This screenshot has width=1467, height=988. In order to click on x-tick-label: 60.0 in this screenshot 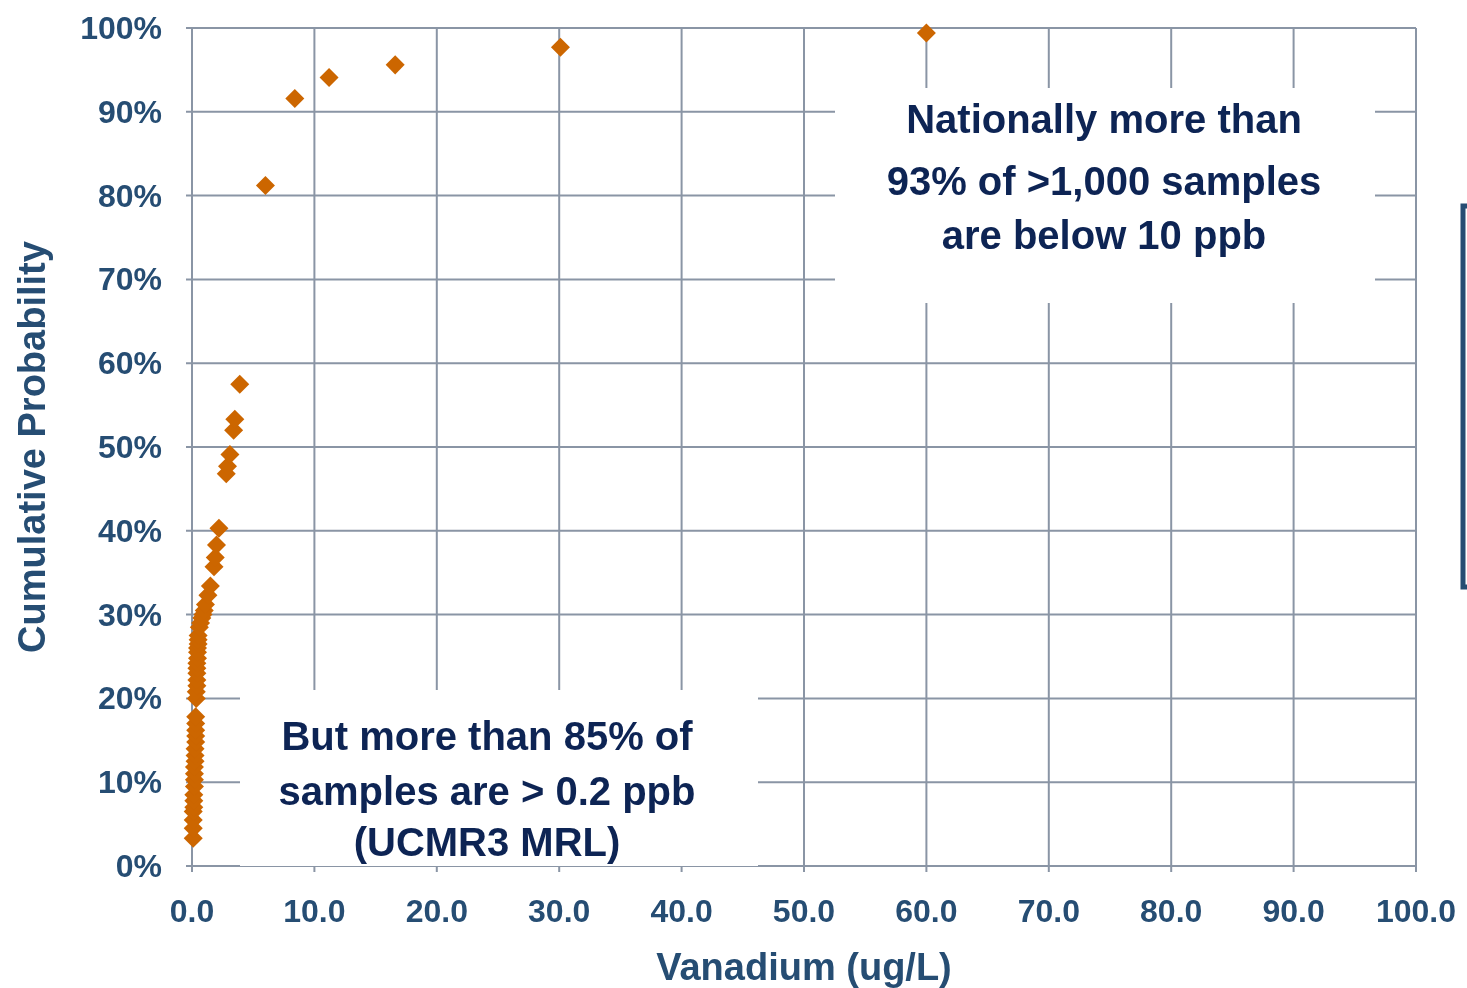, I will do `click(926, 911)`.